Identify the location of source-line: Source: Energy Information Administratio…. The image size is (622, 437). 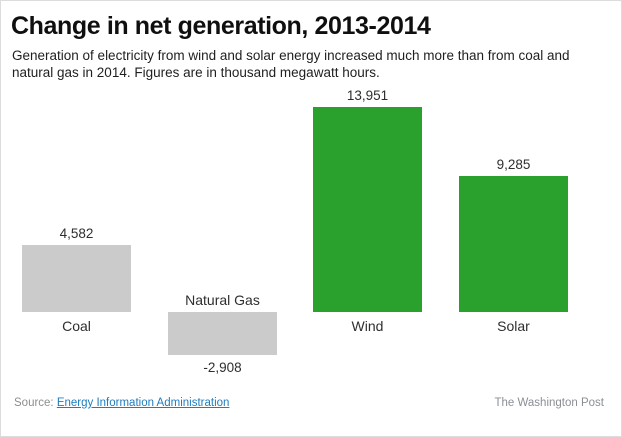
(121, 403).